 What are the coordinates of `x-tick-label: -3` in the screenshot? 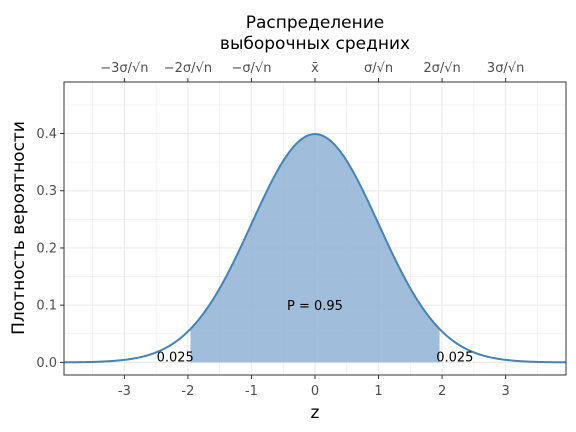 It's located at (124, 391).